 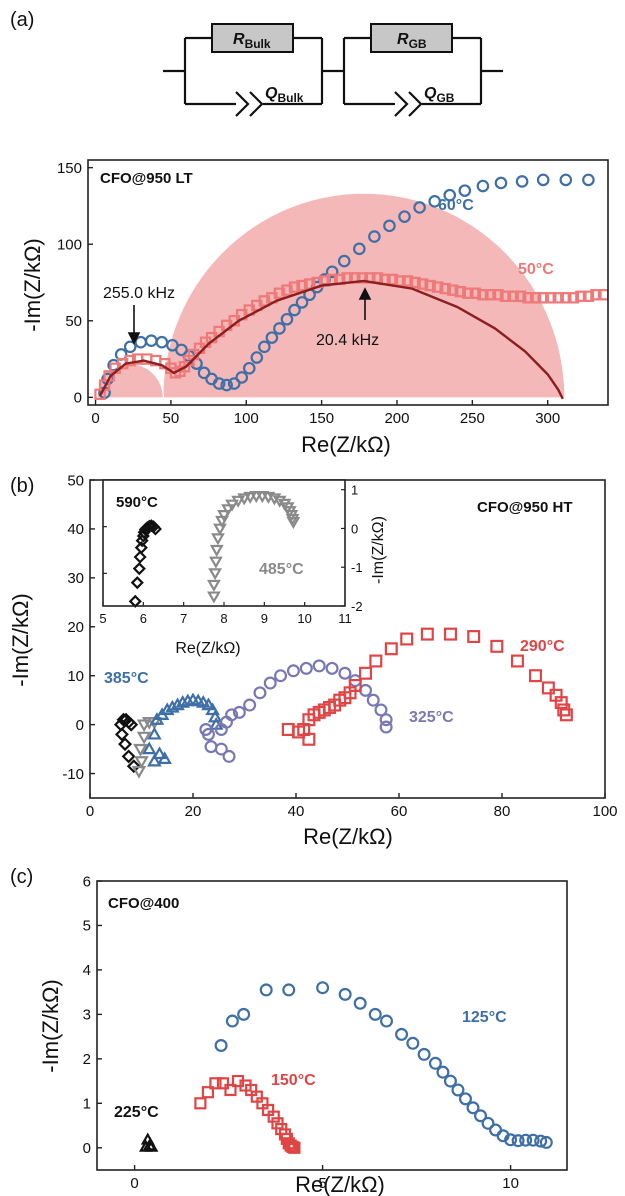 What do you see at coordinates (354, 528) in the screenshot?
I see `inset-ytick-right-label: 0` at bounding box center [354, 528].